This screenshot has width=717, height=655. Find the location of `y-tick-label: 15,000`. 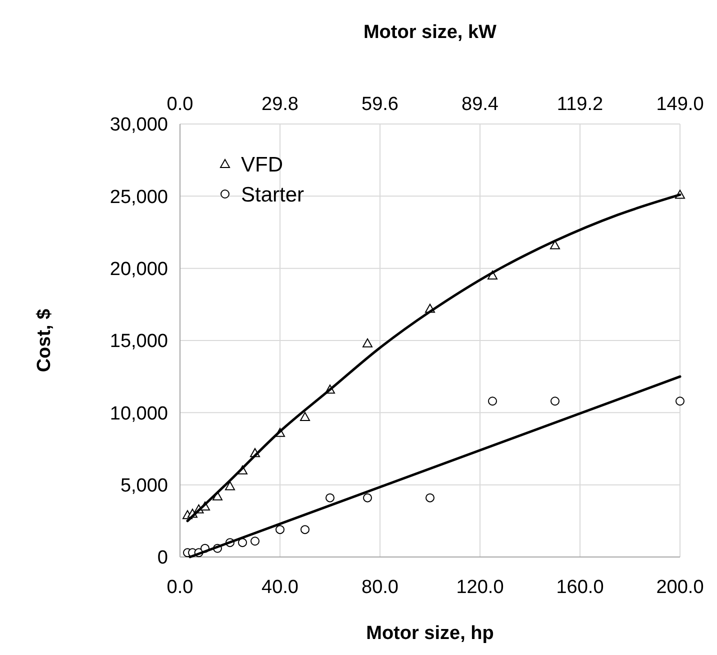

y-tick-label: 15,000 is located at coordinates (139, 341).